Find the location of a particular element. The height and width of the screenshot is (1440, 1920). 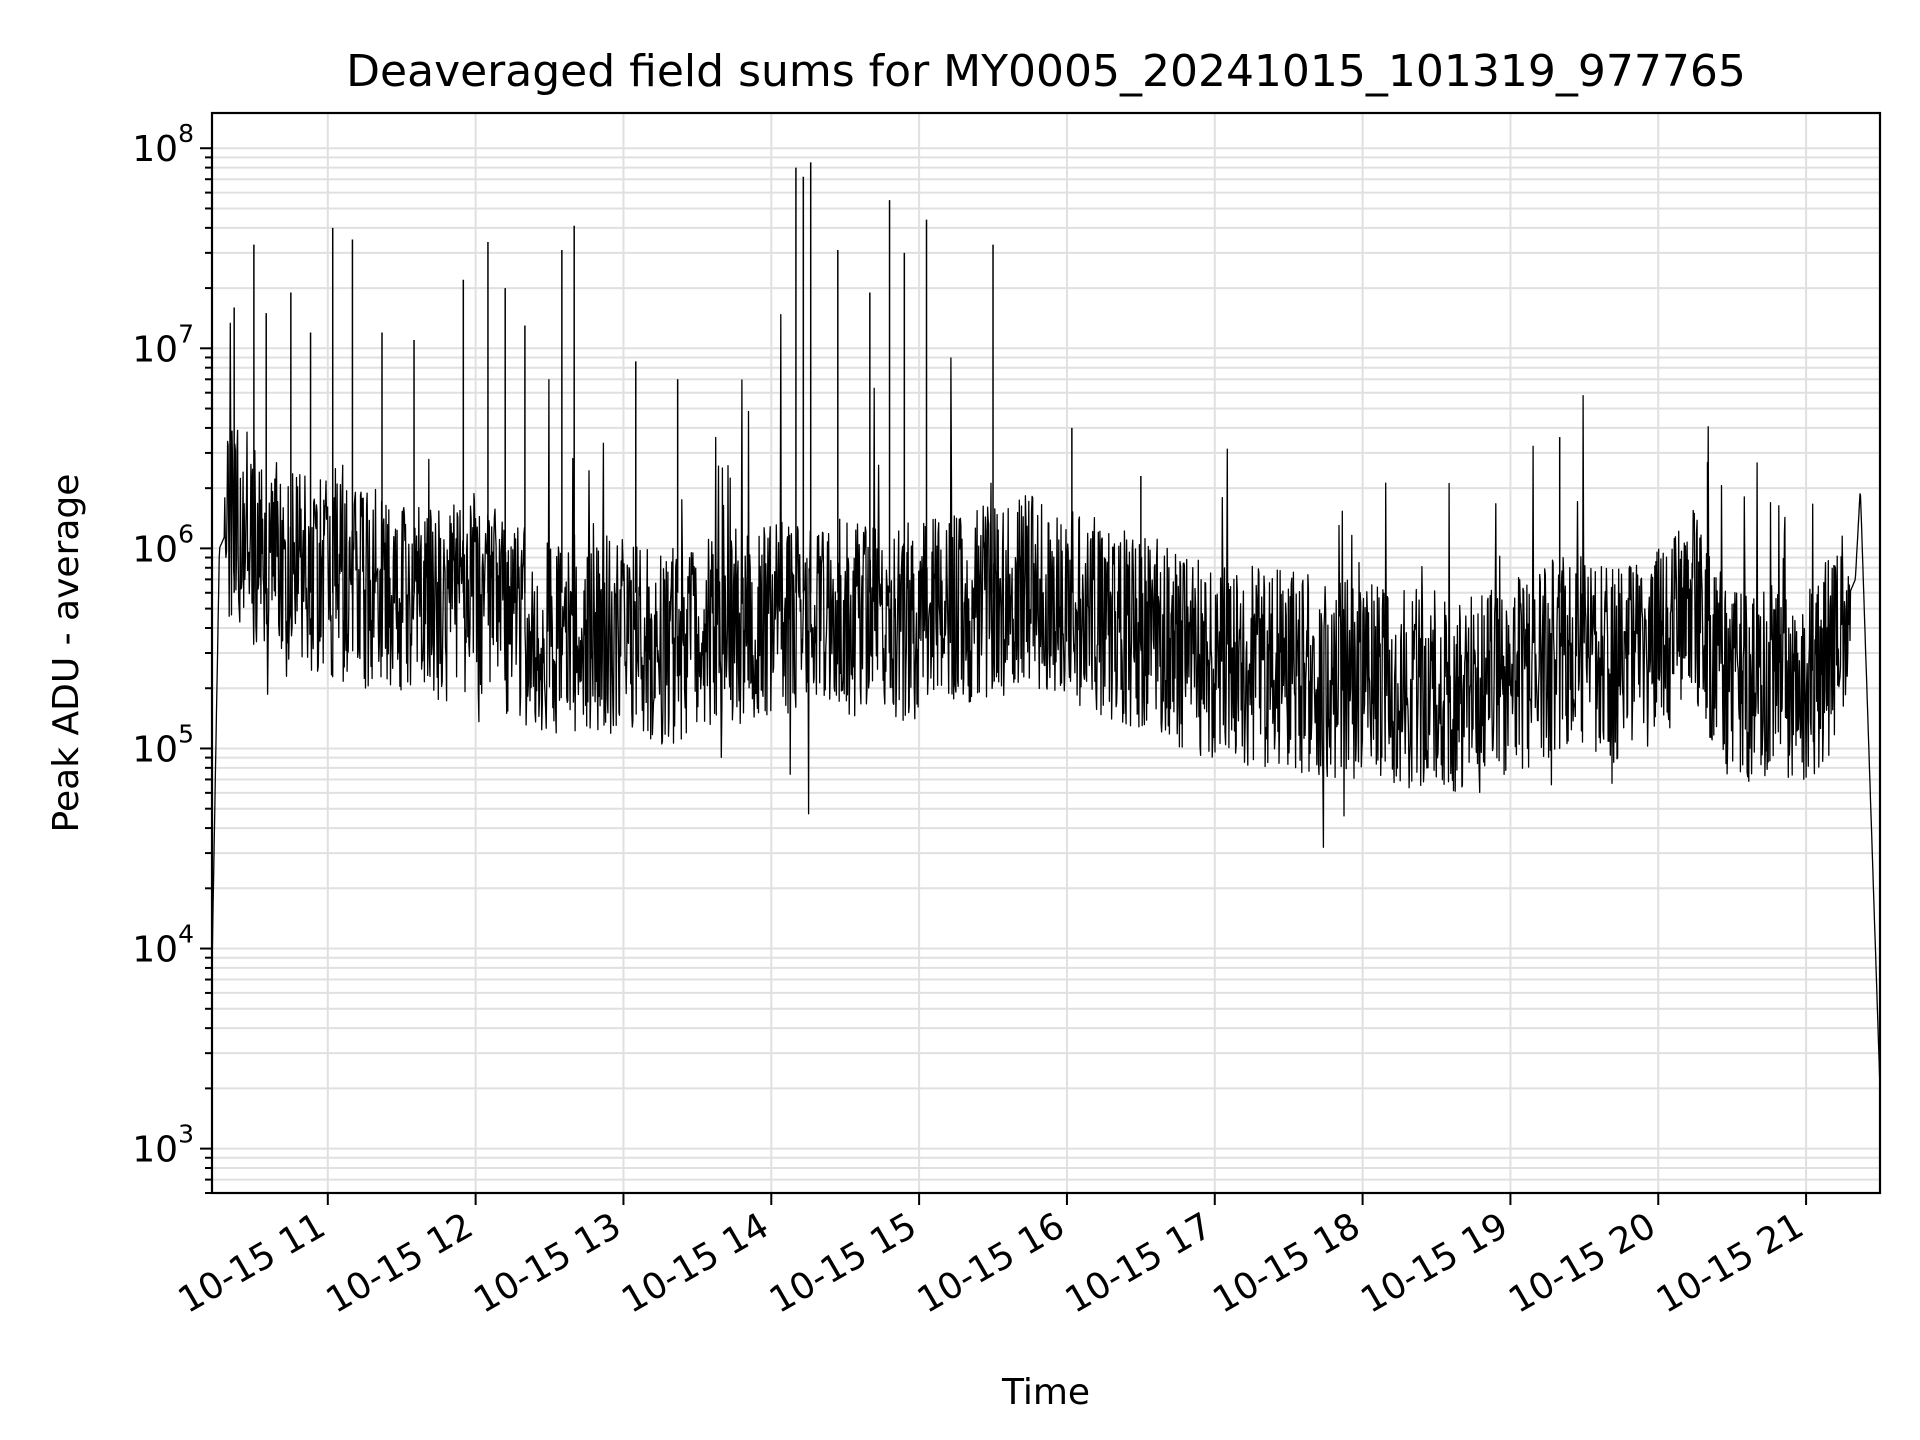

y-tick-label: 10⁸ is located at coordinates (163, 144).